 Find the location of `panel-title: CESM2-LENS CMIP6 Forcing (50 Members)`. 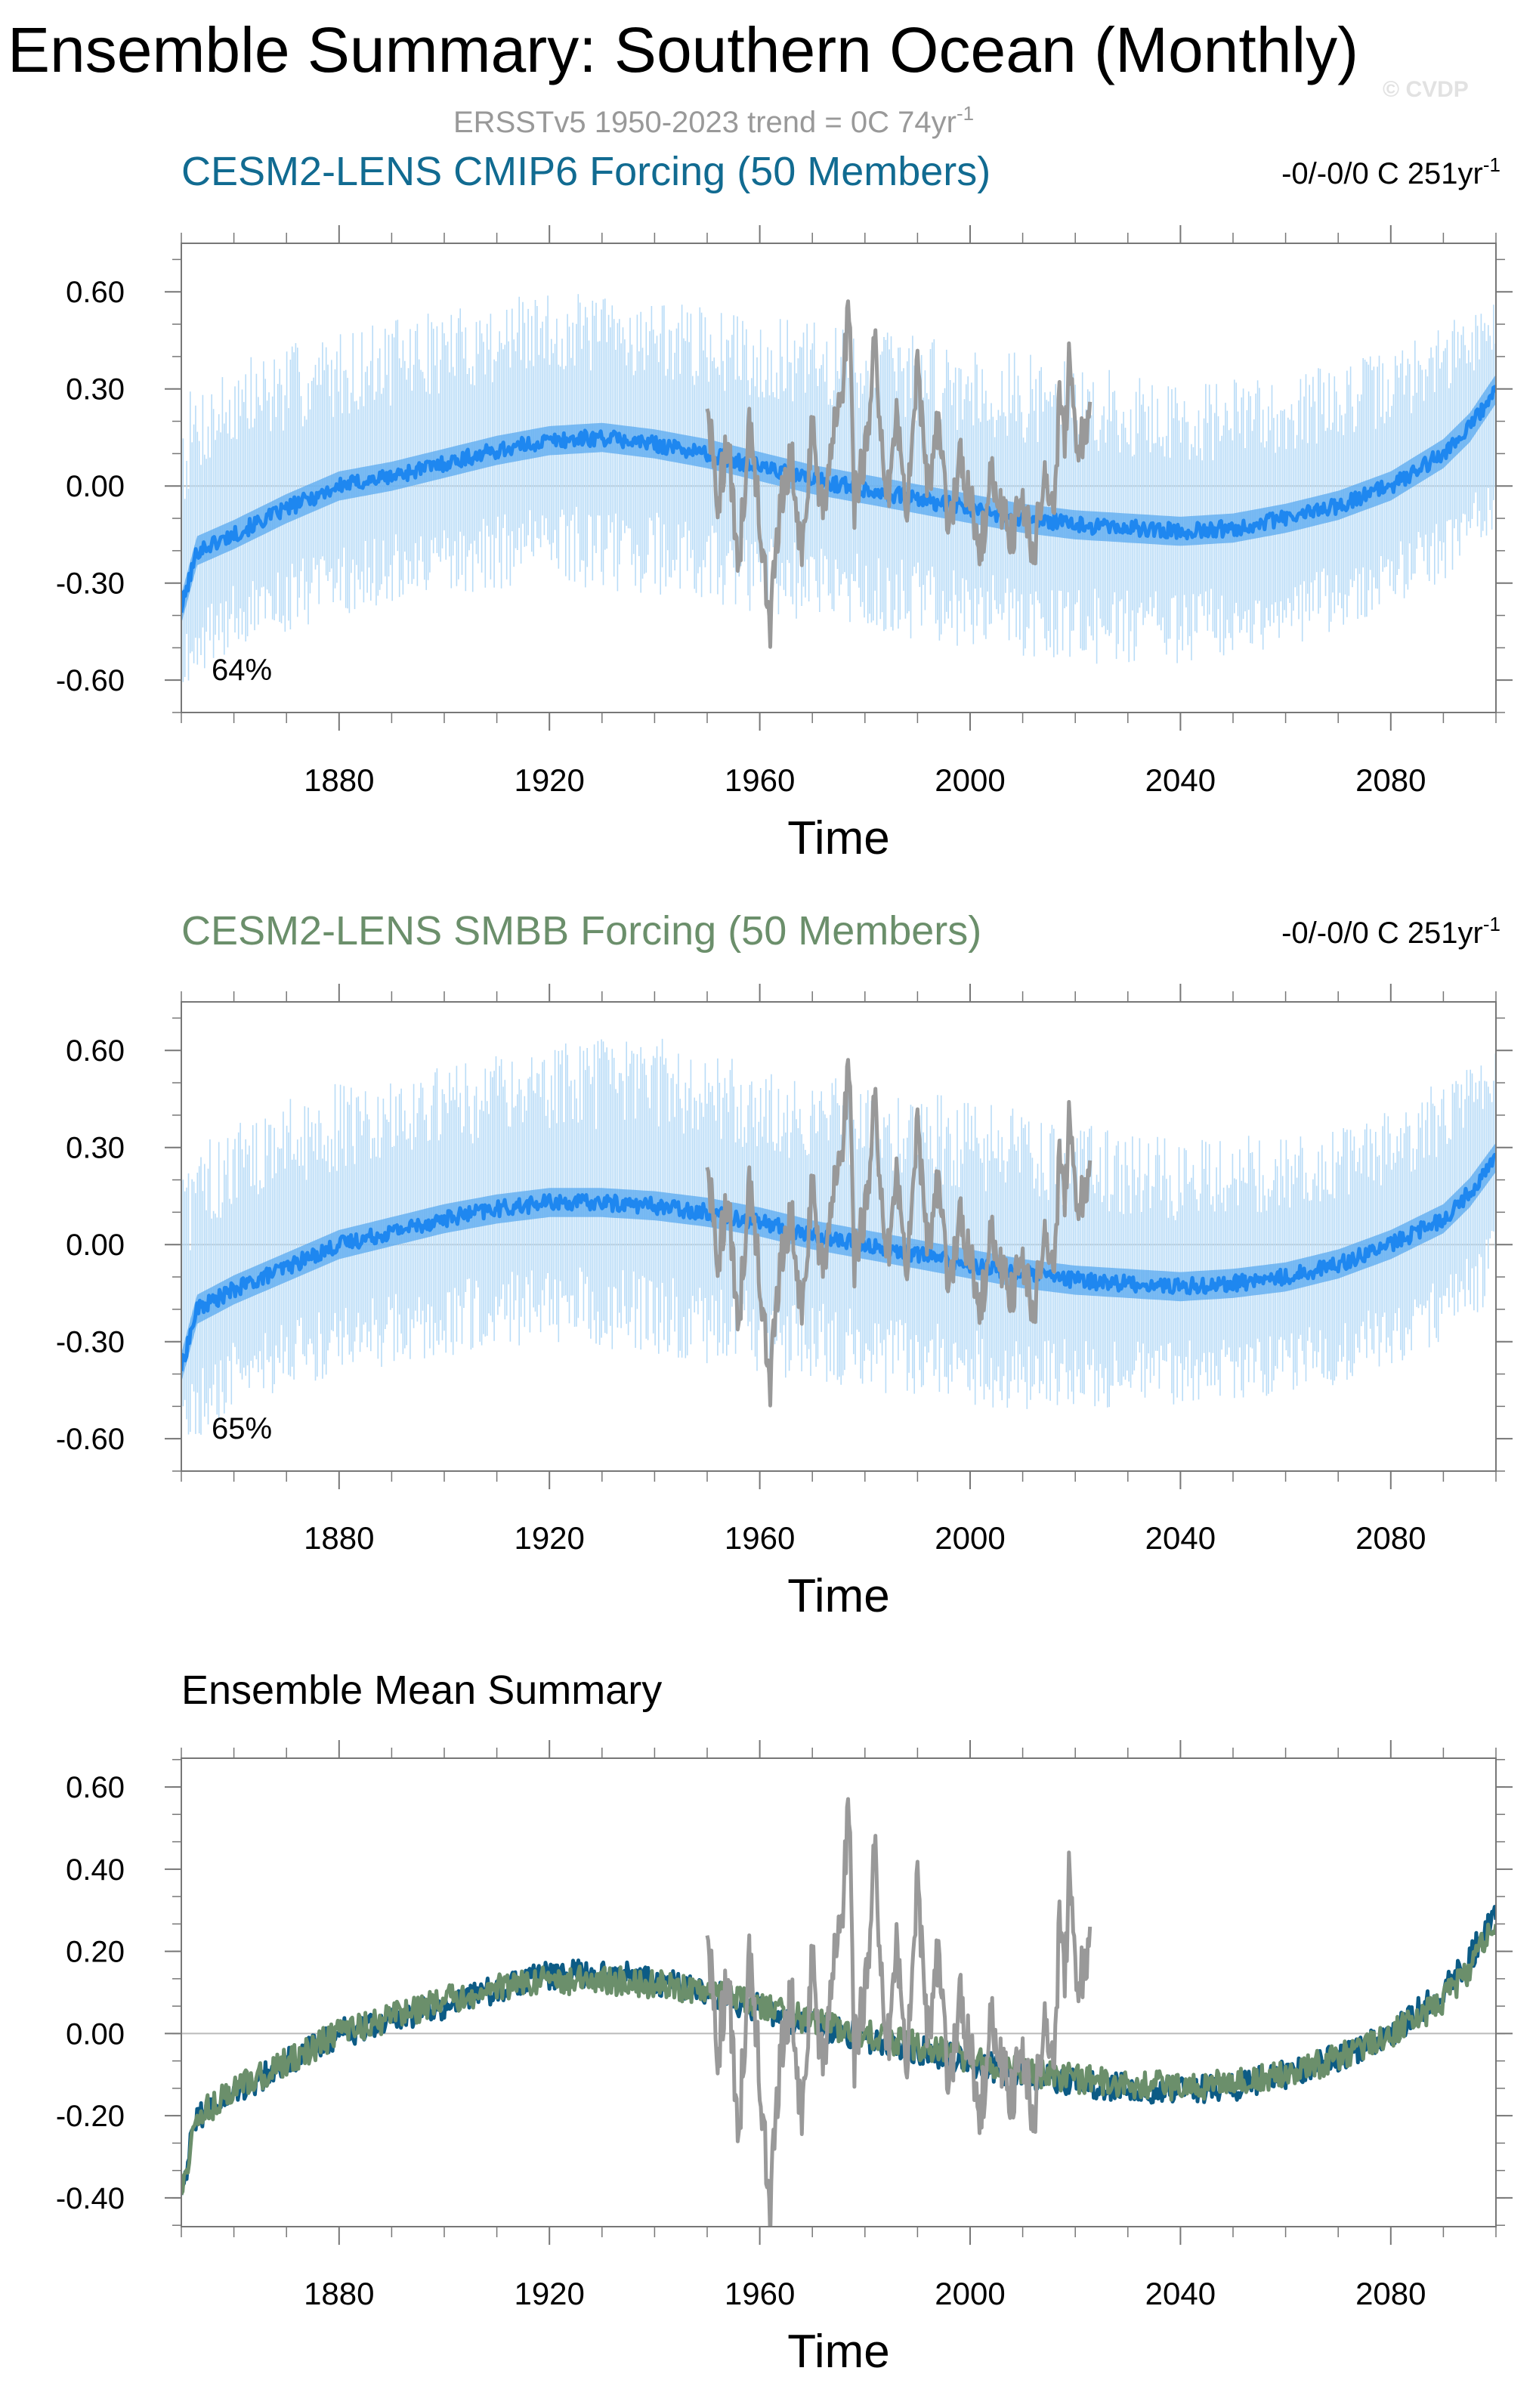

panel-title: CESM2-LENS CMIP6 Forcing (50 Members) is located at coordinates (586, 171).